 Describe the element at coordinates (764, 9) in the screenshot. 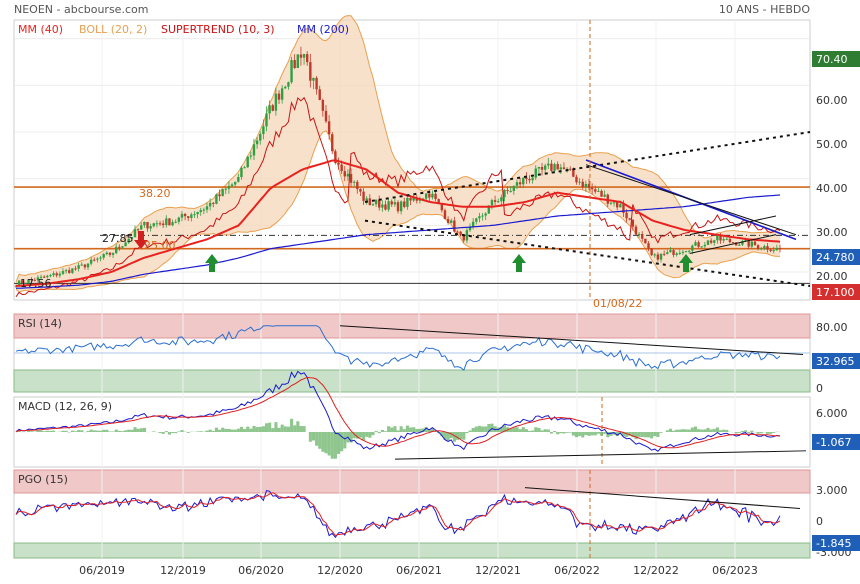

I see `chart-subtitle: 10 ANS - HEBDO` at that location.